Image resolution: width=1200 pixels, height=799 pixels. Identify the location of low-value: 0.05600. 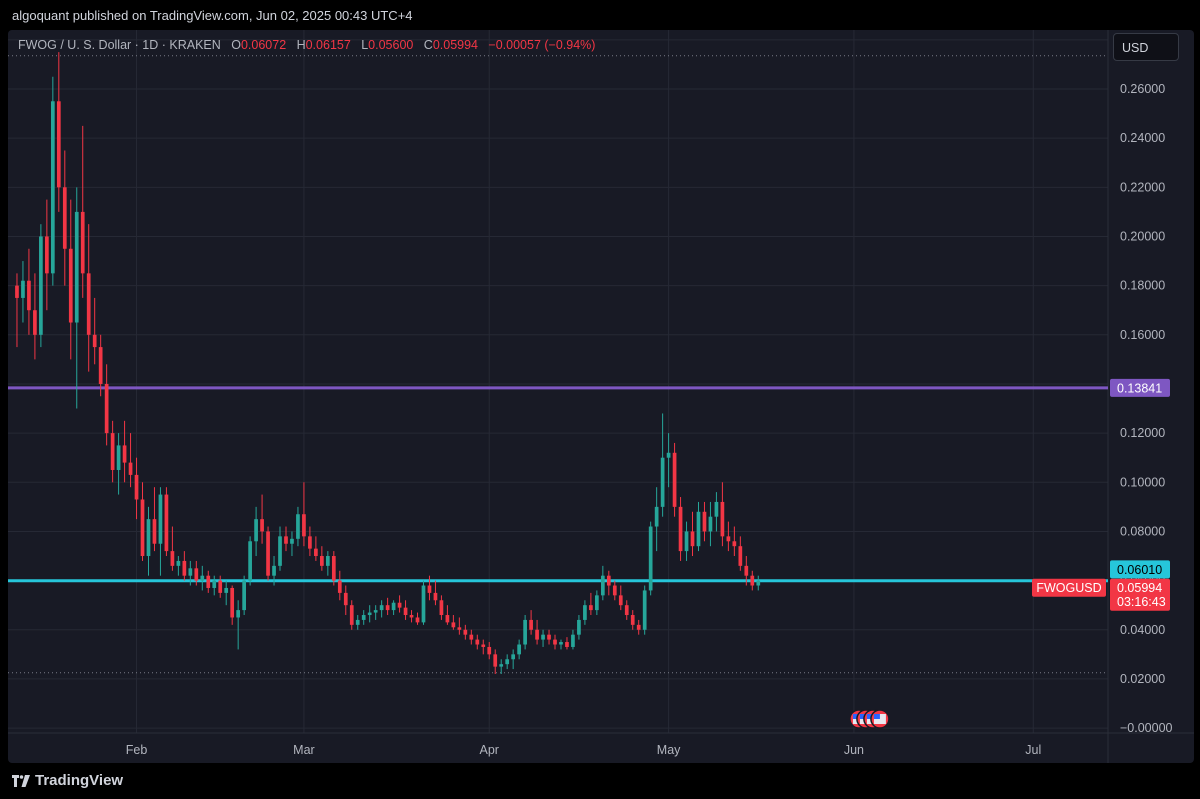
(391, 45).